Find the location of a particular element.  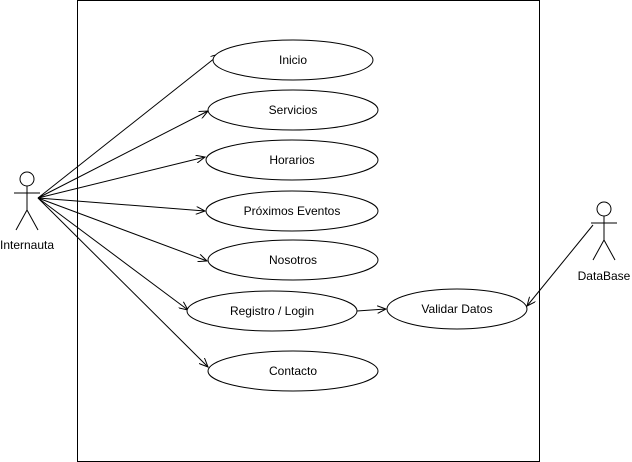

use-case-eventos: Próximos Eventos is located at coordinates (292, 211).